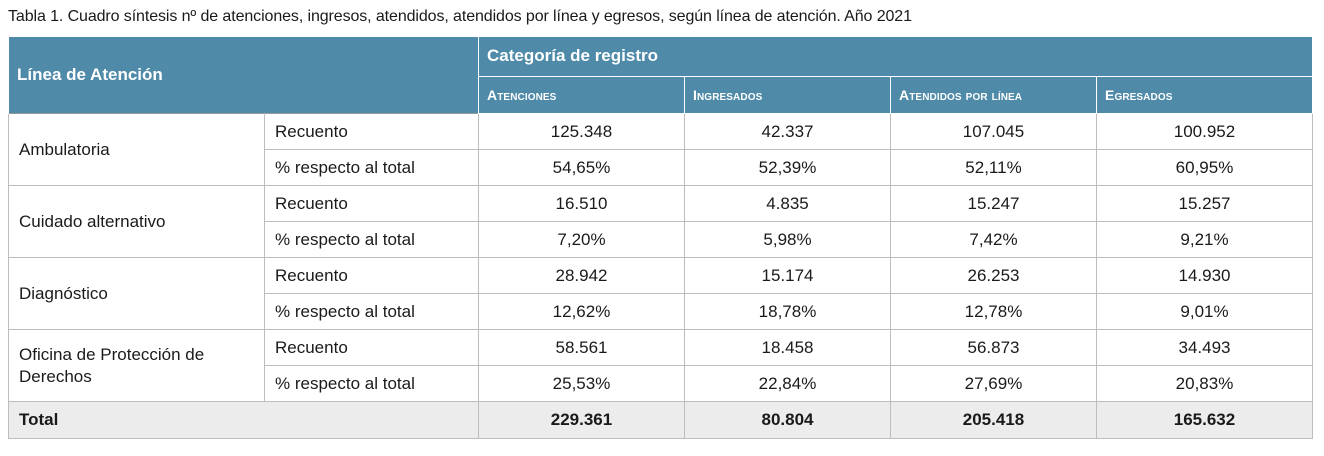 The image size is (1324, 456). Describe the element at coordinates (581, 239) in the screenshot. I see `cell-atenciones: 7,20%` at that location.